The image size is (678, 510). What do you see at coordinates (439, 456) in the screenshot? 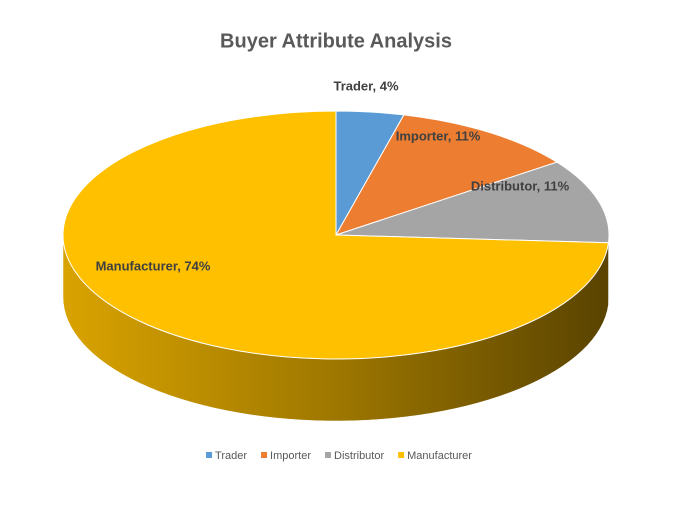
I see `legend-label: Manufacturer` at bounding box center [439, 456].